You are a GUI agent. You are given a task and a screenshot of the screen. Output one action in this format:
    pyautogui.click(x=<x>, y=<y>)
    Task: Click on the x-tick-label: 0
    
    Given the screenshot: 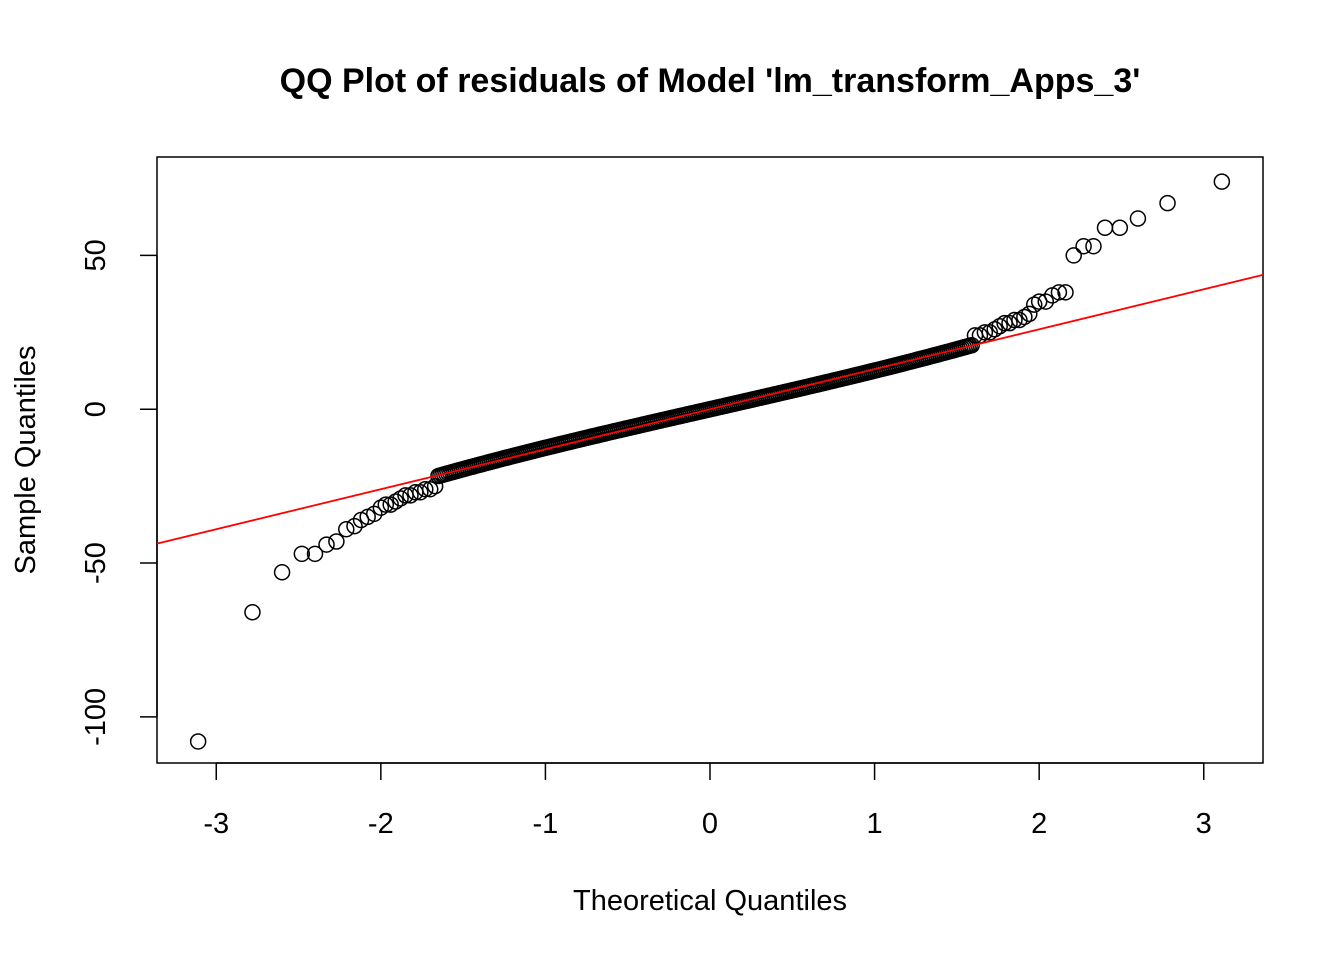 What is the action you would take?
    pyautogui.click(x=710, y=824)
    